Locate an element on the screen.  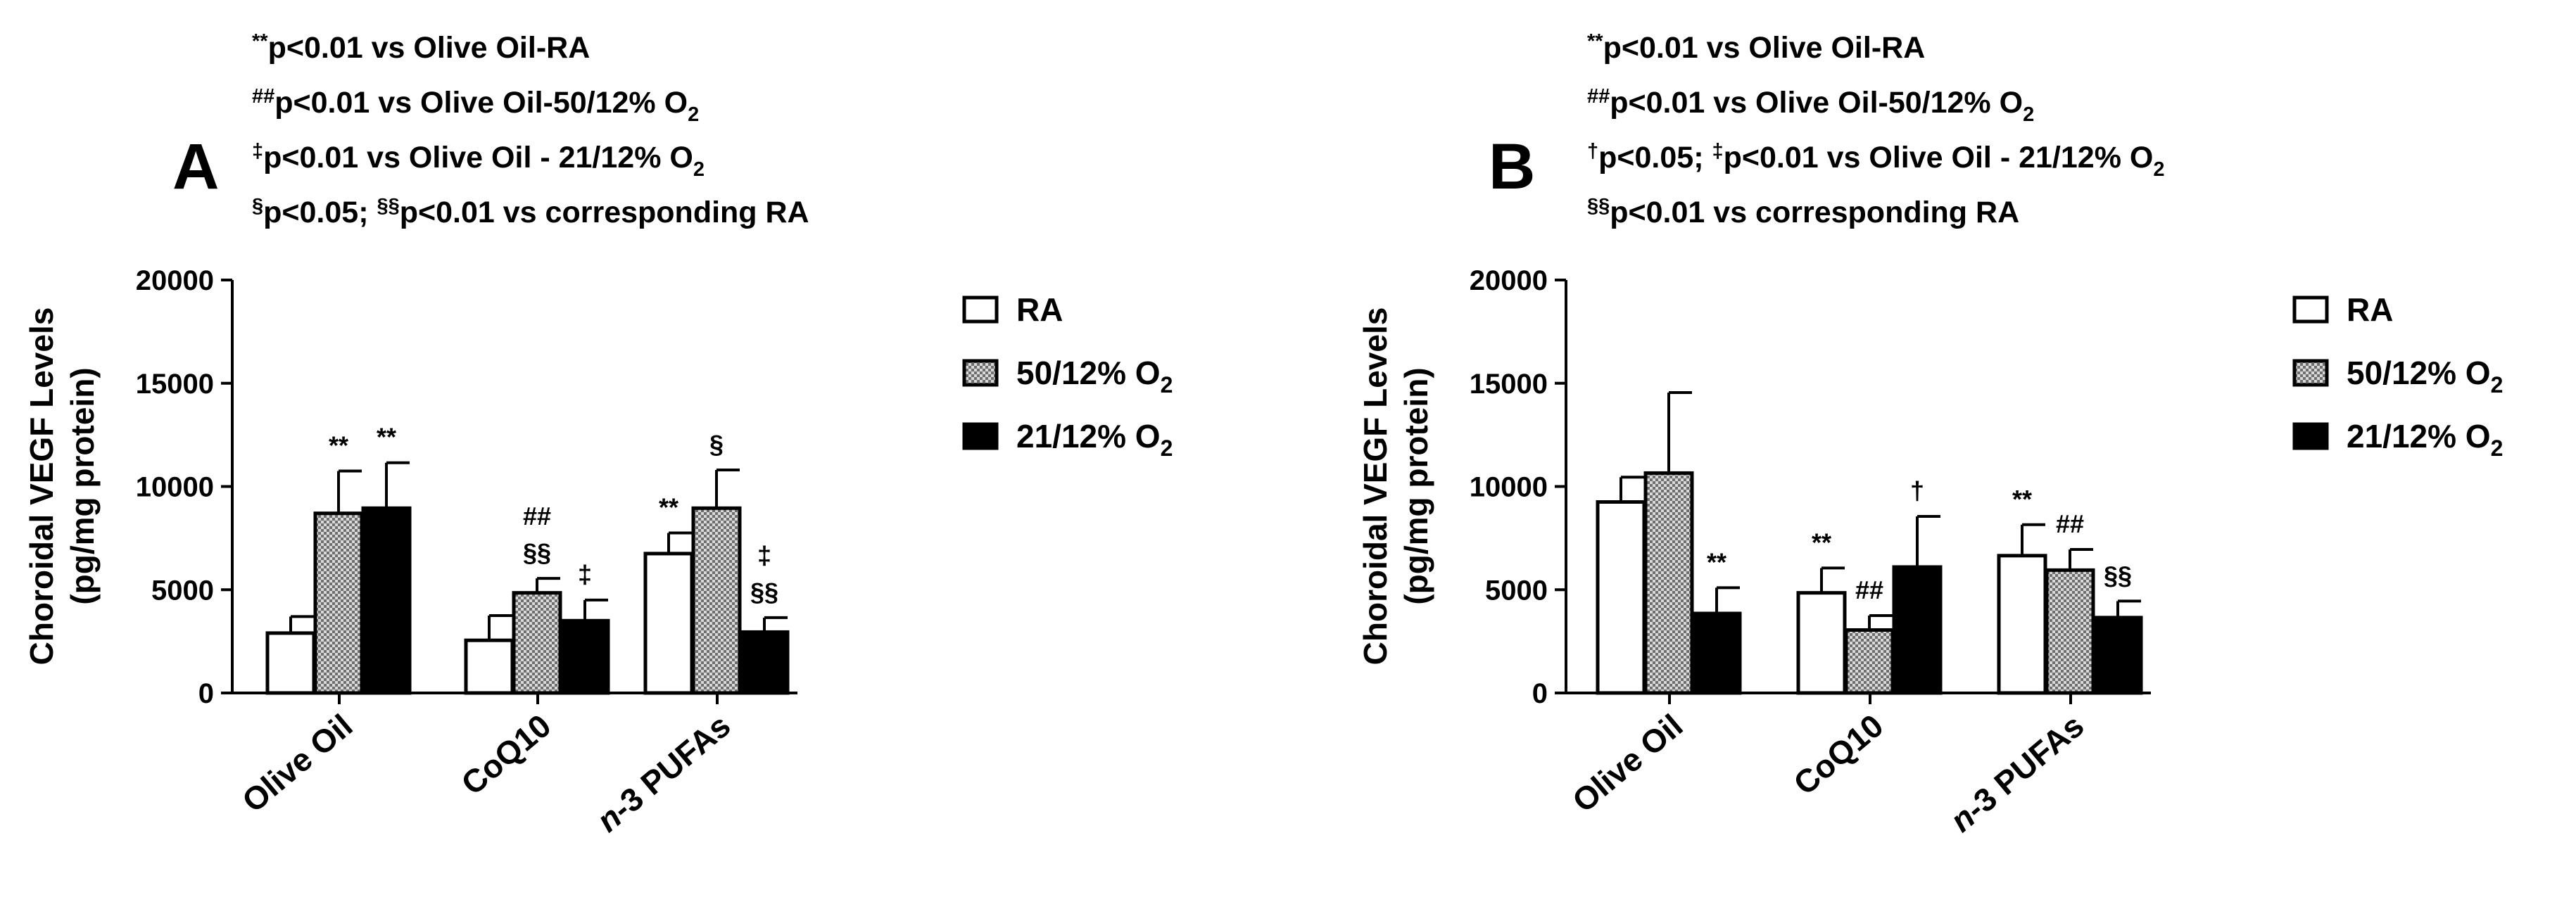
significance-marker: § is located at coordinates (716, 444).